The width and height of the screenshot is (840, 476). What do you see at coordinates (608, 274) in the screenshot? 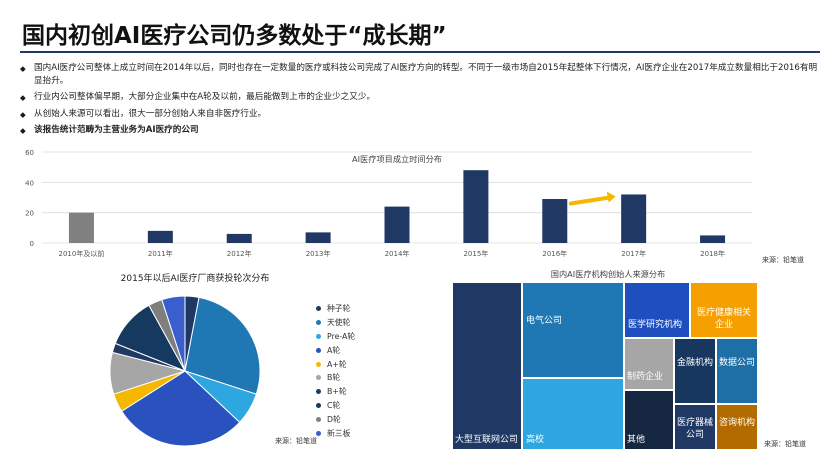
I see `treemap-title: 国内AI医疗机构创始人来源分布` at bounding box center [608, 274].